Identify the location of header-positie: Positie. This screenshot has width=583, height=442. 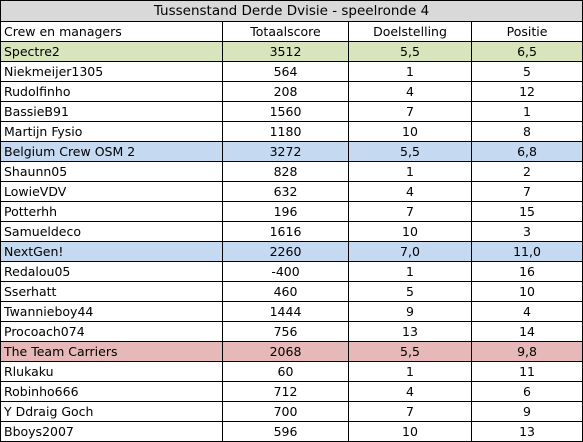
(526, 31).